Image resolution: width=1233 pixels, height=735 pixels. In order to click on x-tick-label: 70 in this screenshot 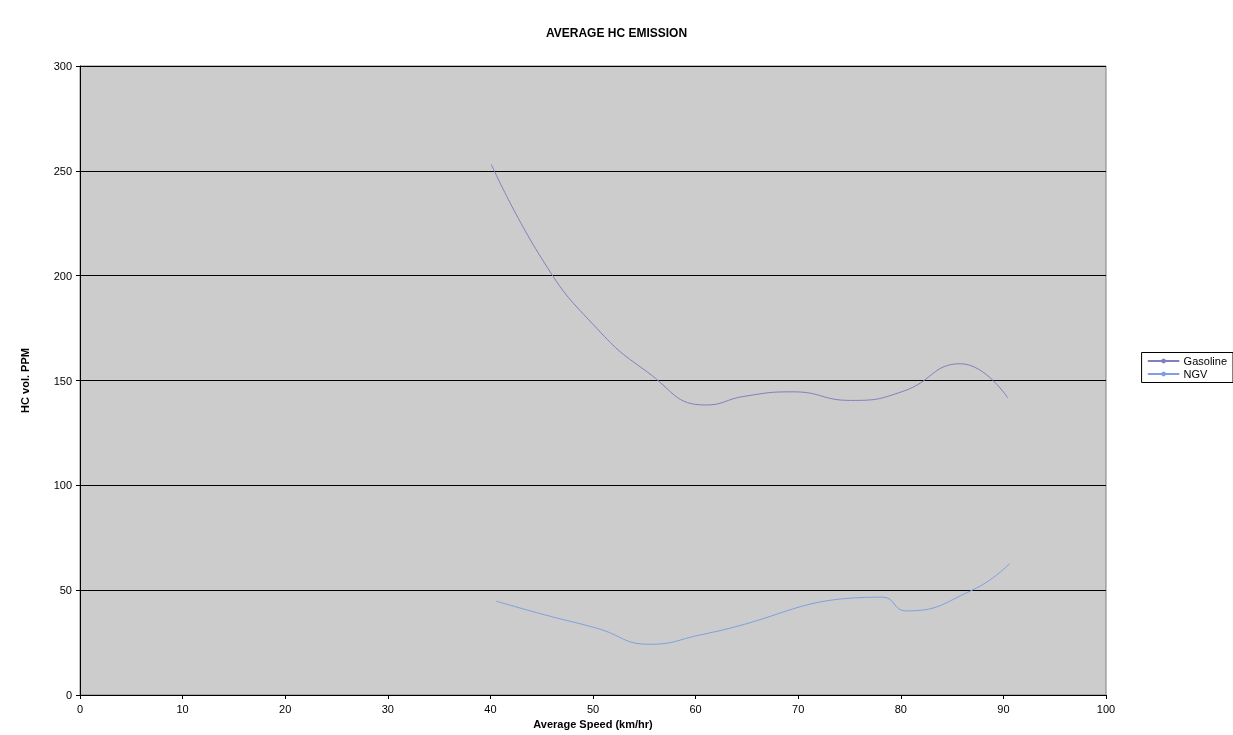, I will do `click(798, 708)`.